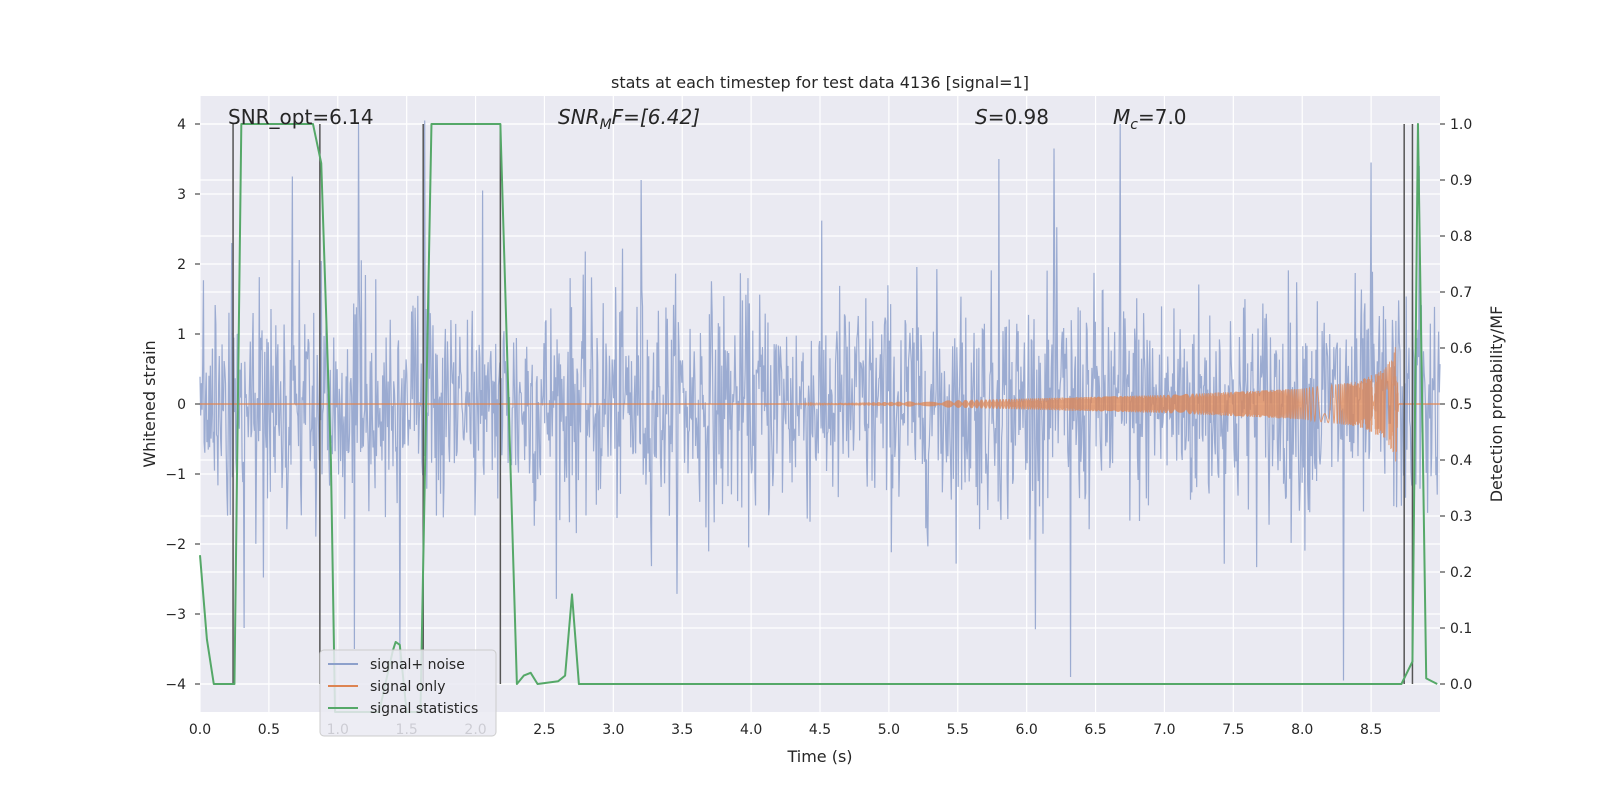  I want to click on x-tick-label: 2.5, so click(544, 730).